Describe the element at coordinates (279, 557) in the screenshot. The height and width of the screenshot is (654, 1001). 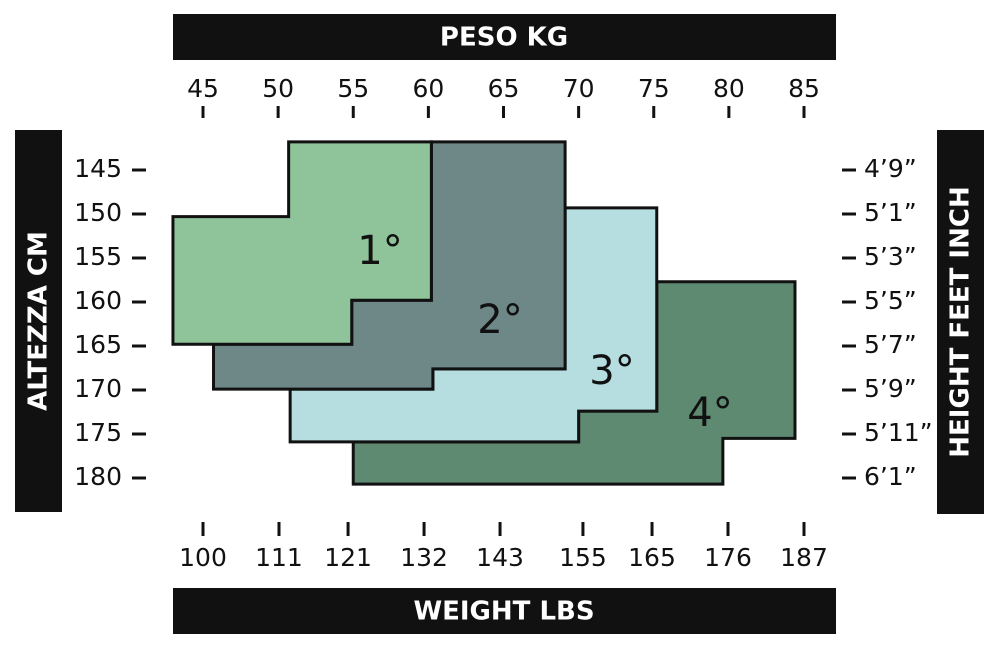
I see `x2-tick-label: 111` at that location.